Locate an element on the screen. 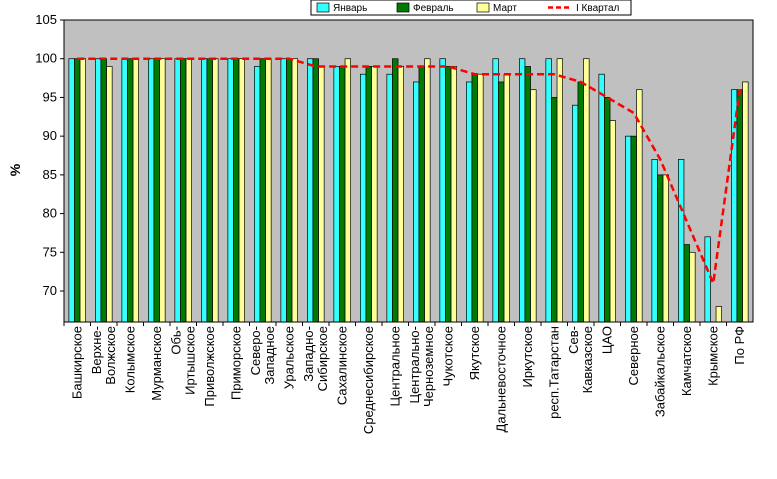 The width and height of the screenshot is (777, 479). x-category-label: Чукотское is located at coordinates (447, 356).